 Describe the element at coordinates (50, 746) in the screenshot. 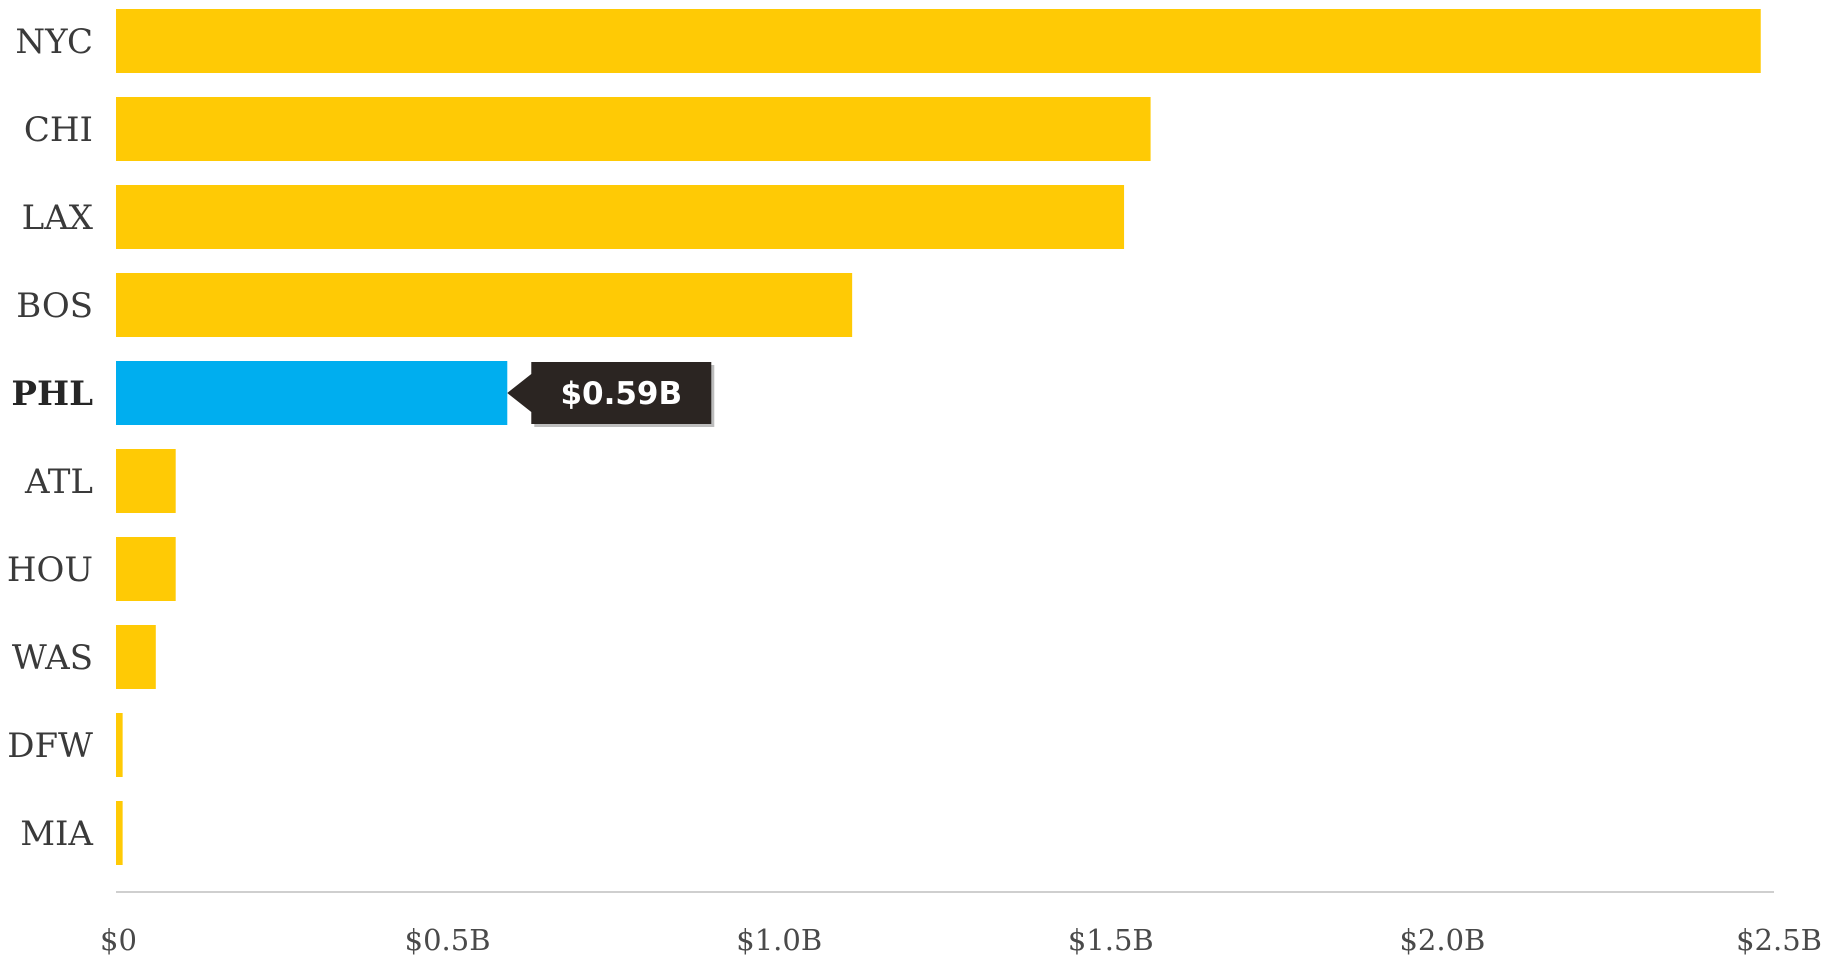

I see `category-label-dfw: DFW` at that location.